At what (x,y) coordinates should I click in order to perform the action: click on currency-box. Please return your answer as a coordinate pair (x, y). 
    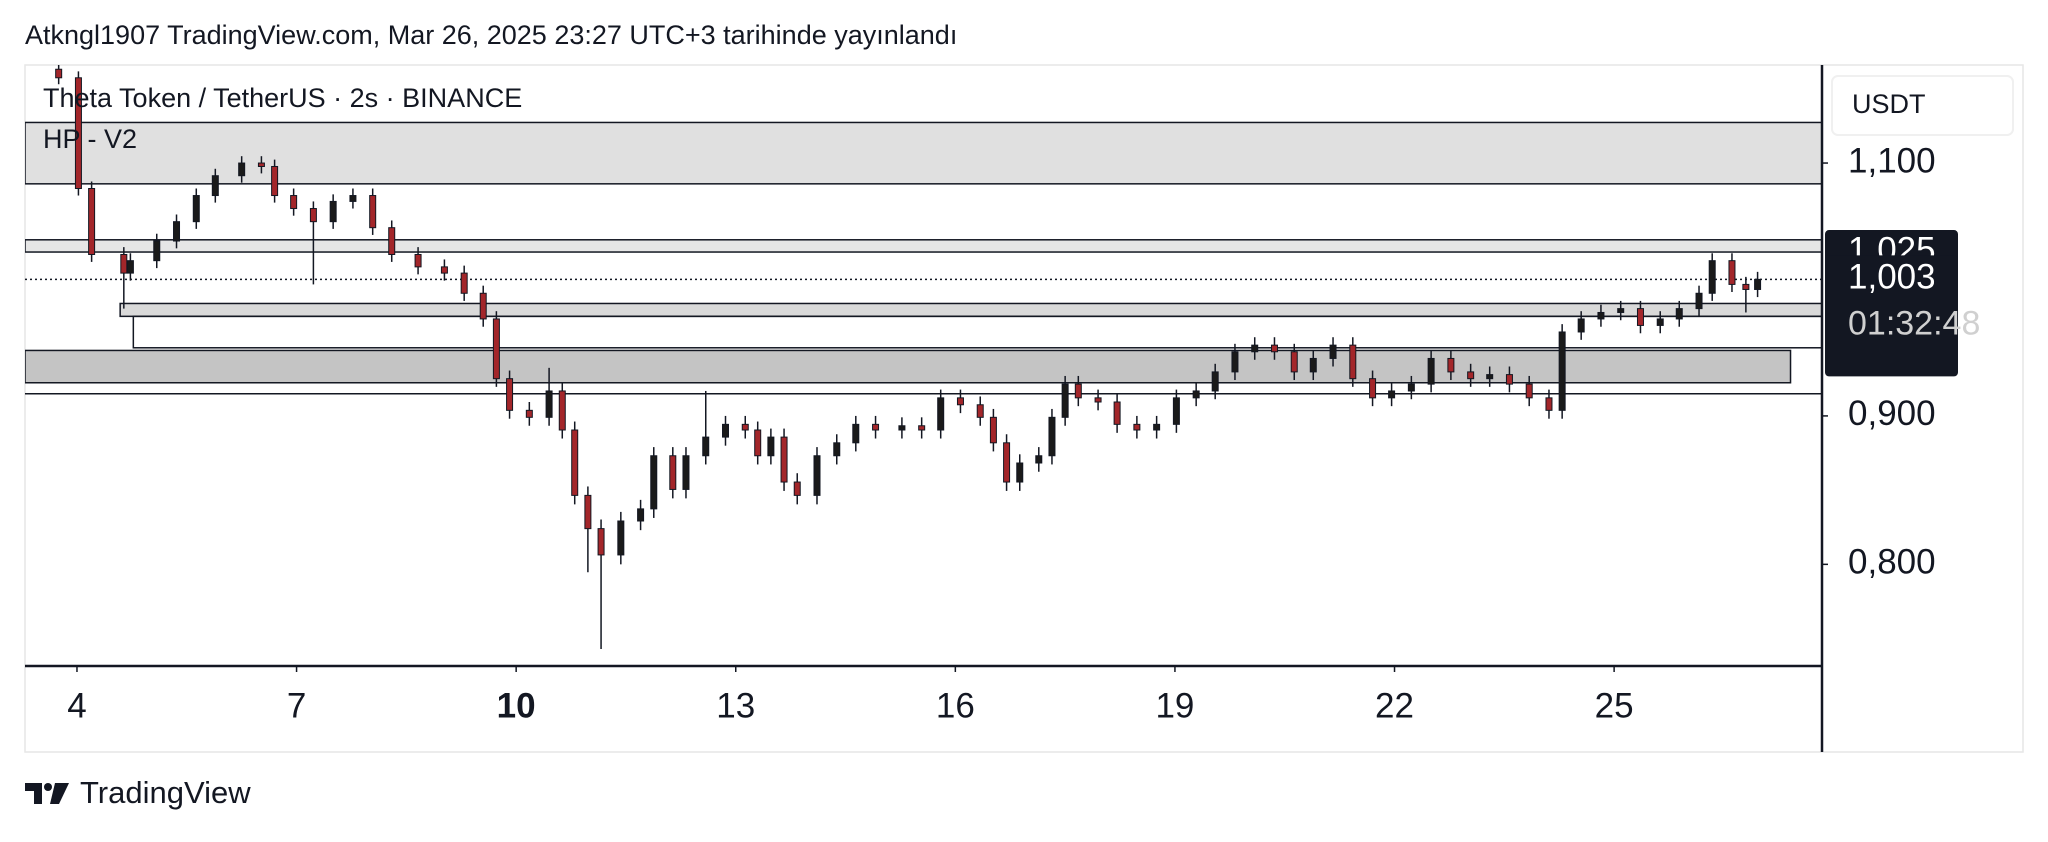
    Looking at the image, I should click on (1922, 105).